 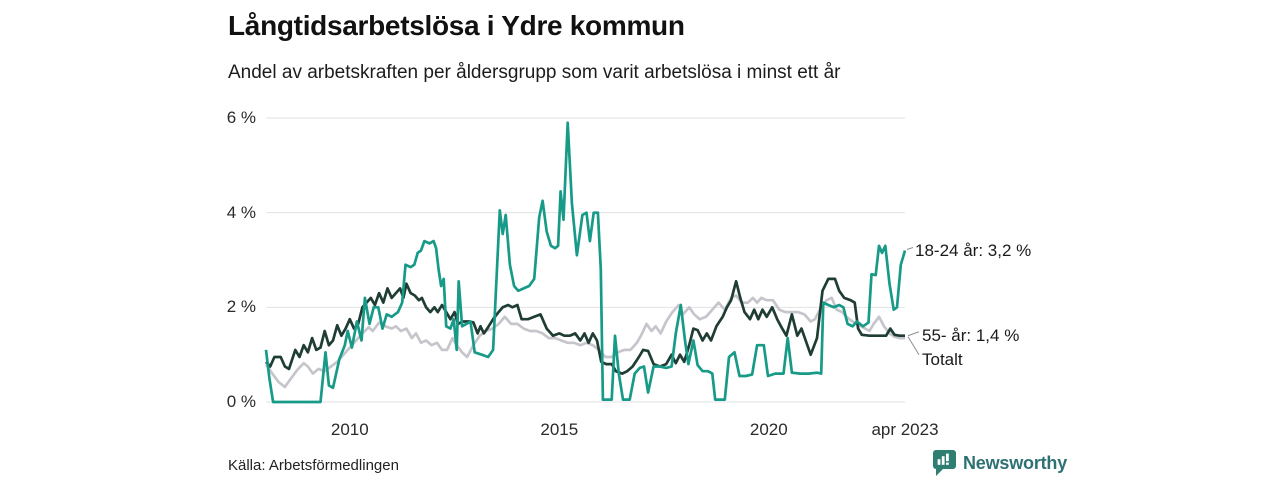 What do you see at coordinates (349, 429) in the screenshot?
I see `x-axis-tick-2010: 2010` at bounding box center [349, 429].